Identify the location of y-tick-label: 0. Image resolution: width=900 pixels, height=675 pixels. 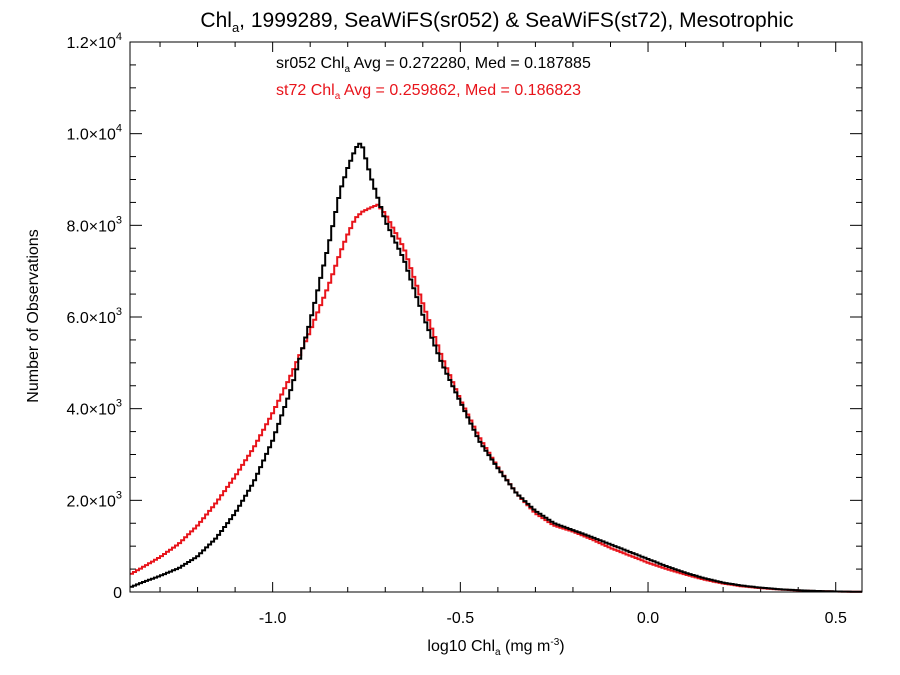
(117, 593).